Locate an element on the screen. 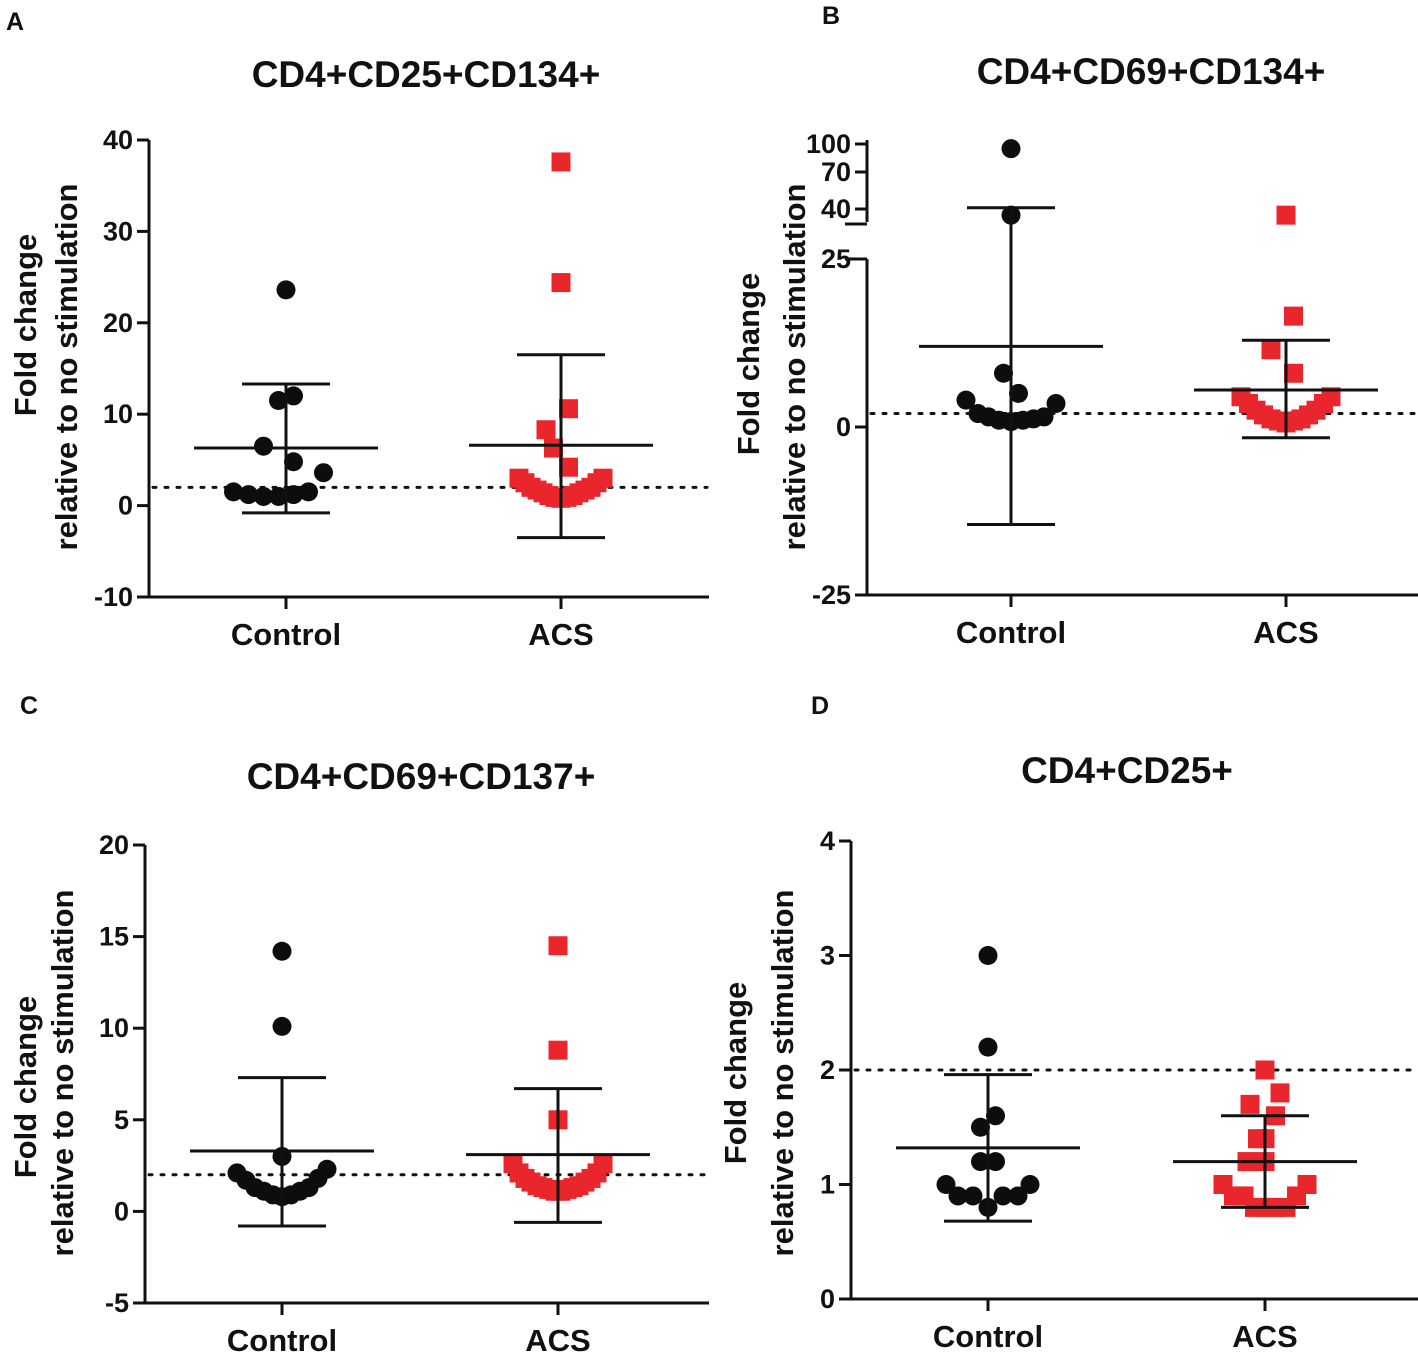  panel-letter: D is located at coordinates (820, 706).